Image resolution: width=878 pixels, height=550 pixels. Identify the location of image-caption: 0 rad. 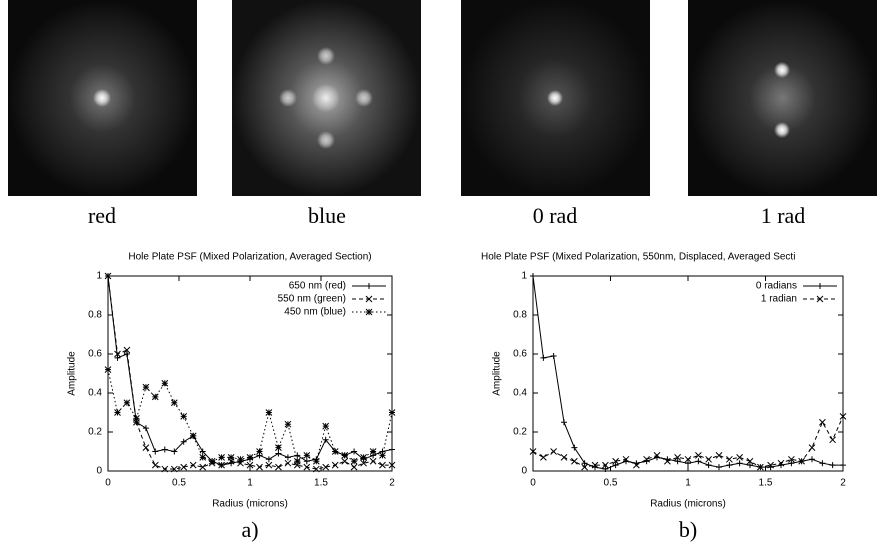
(555, 215).